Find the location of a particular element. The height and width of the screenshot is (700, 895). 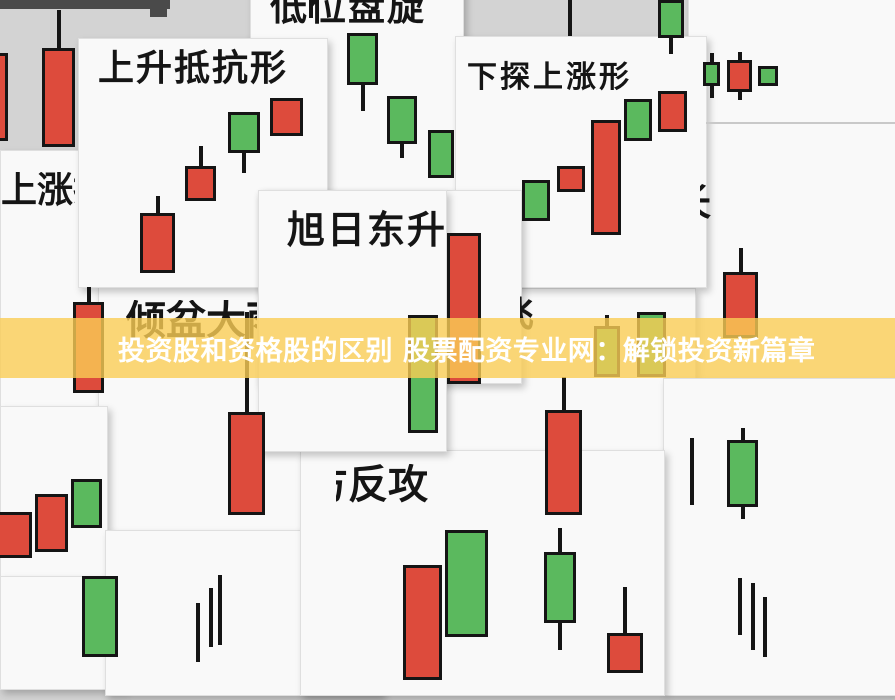

pattern-label-text: 上涨抵 is located at coordinates (38, 191).